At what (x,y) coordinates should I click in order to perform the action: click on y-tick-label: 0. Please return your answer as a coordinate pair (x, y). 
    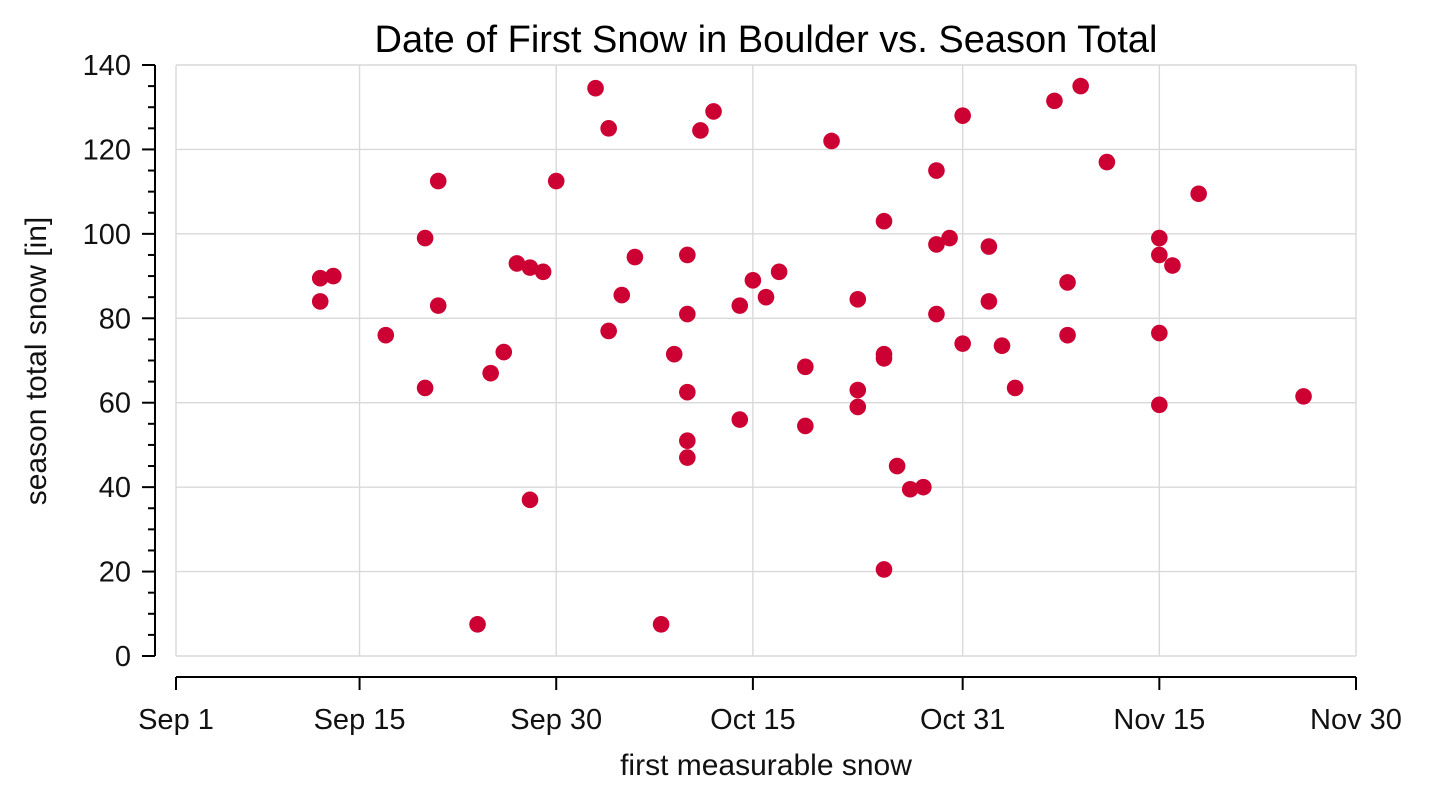
    Looking at the image, I should click on (123, 657).